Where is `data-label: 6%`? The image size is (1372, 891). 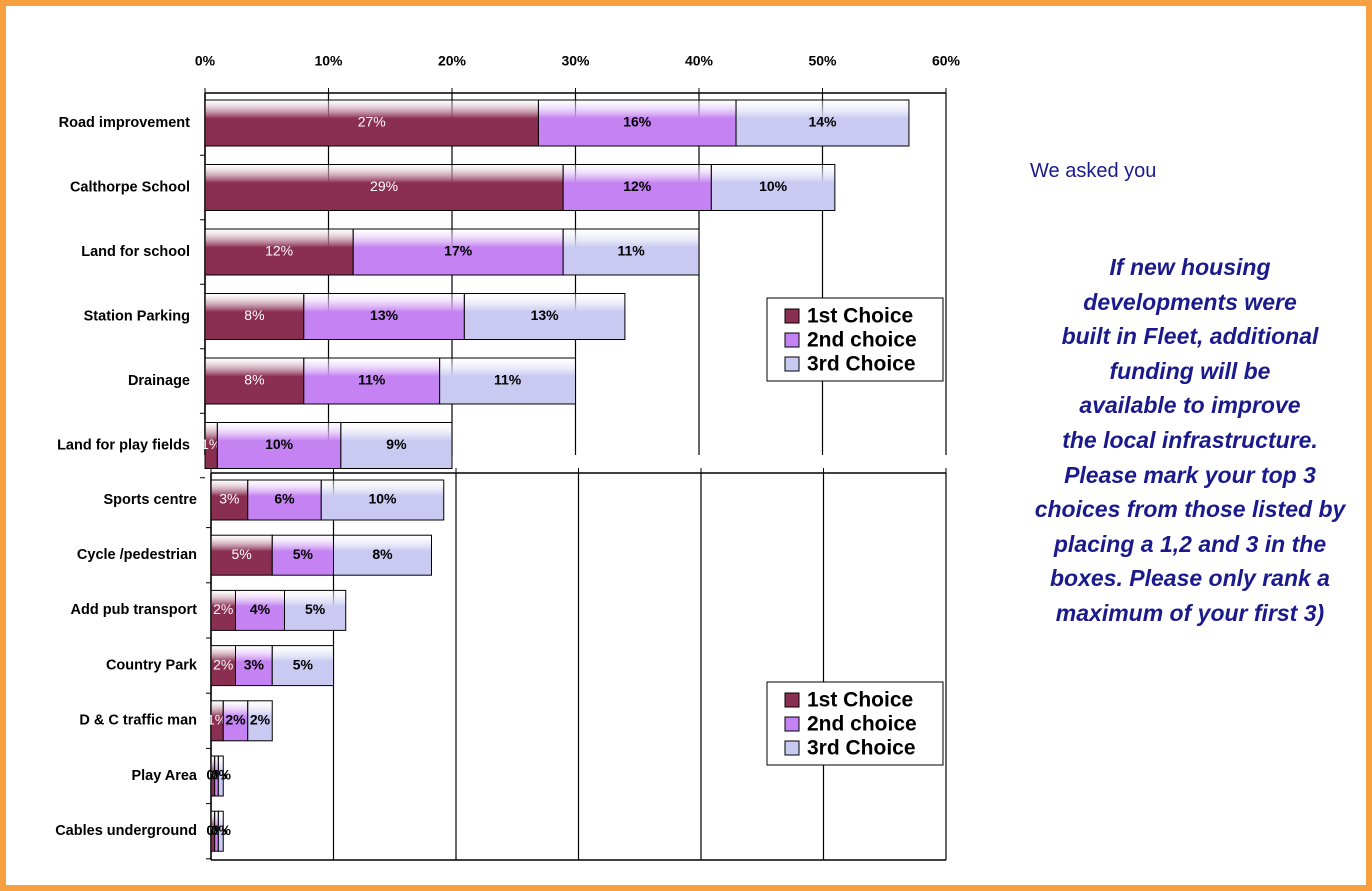 data-label: 6% is located at coordinates (284, 499).